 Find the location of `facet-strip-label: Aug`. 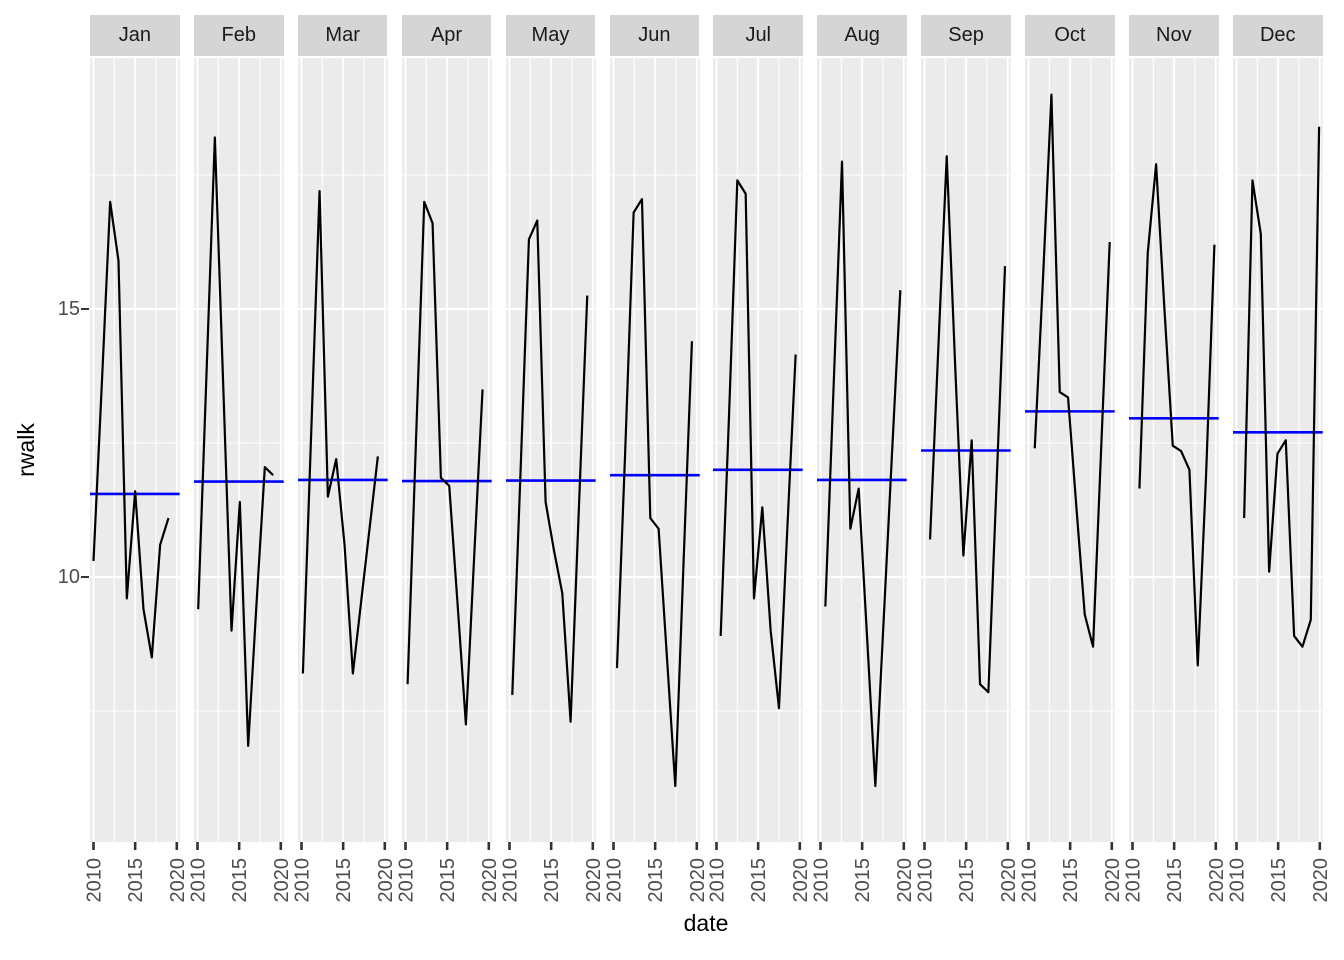

facet-strip-label: Aug is located at coordinates (862, 35).